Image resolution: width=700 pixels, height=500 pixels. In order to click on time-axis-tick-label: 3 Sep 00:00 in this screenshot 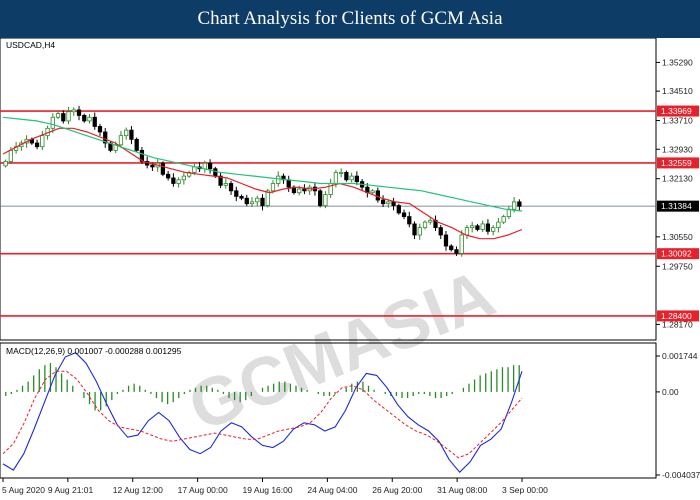, I will do `click(525, 490)`.